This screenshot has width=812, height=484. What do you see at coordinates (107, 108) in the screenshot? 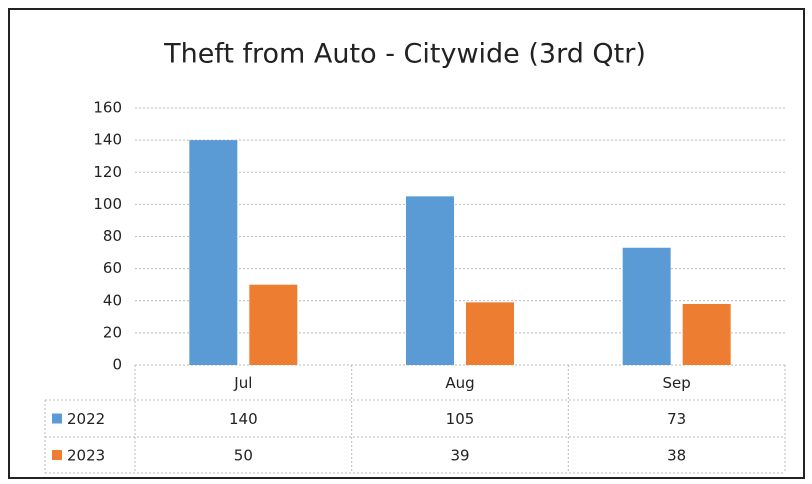
I see `y-tick-label: 160` at bounding box center [107, 108].